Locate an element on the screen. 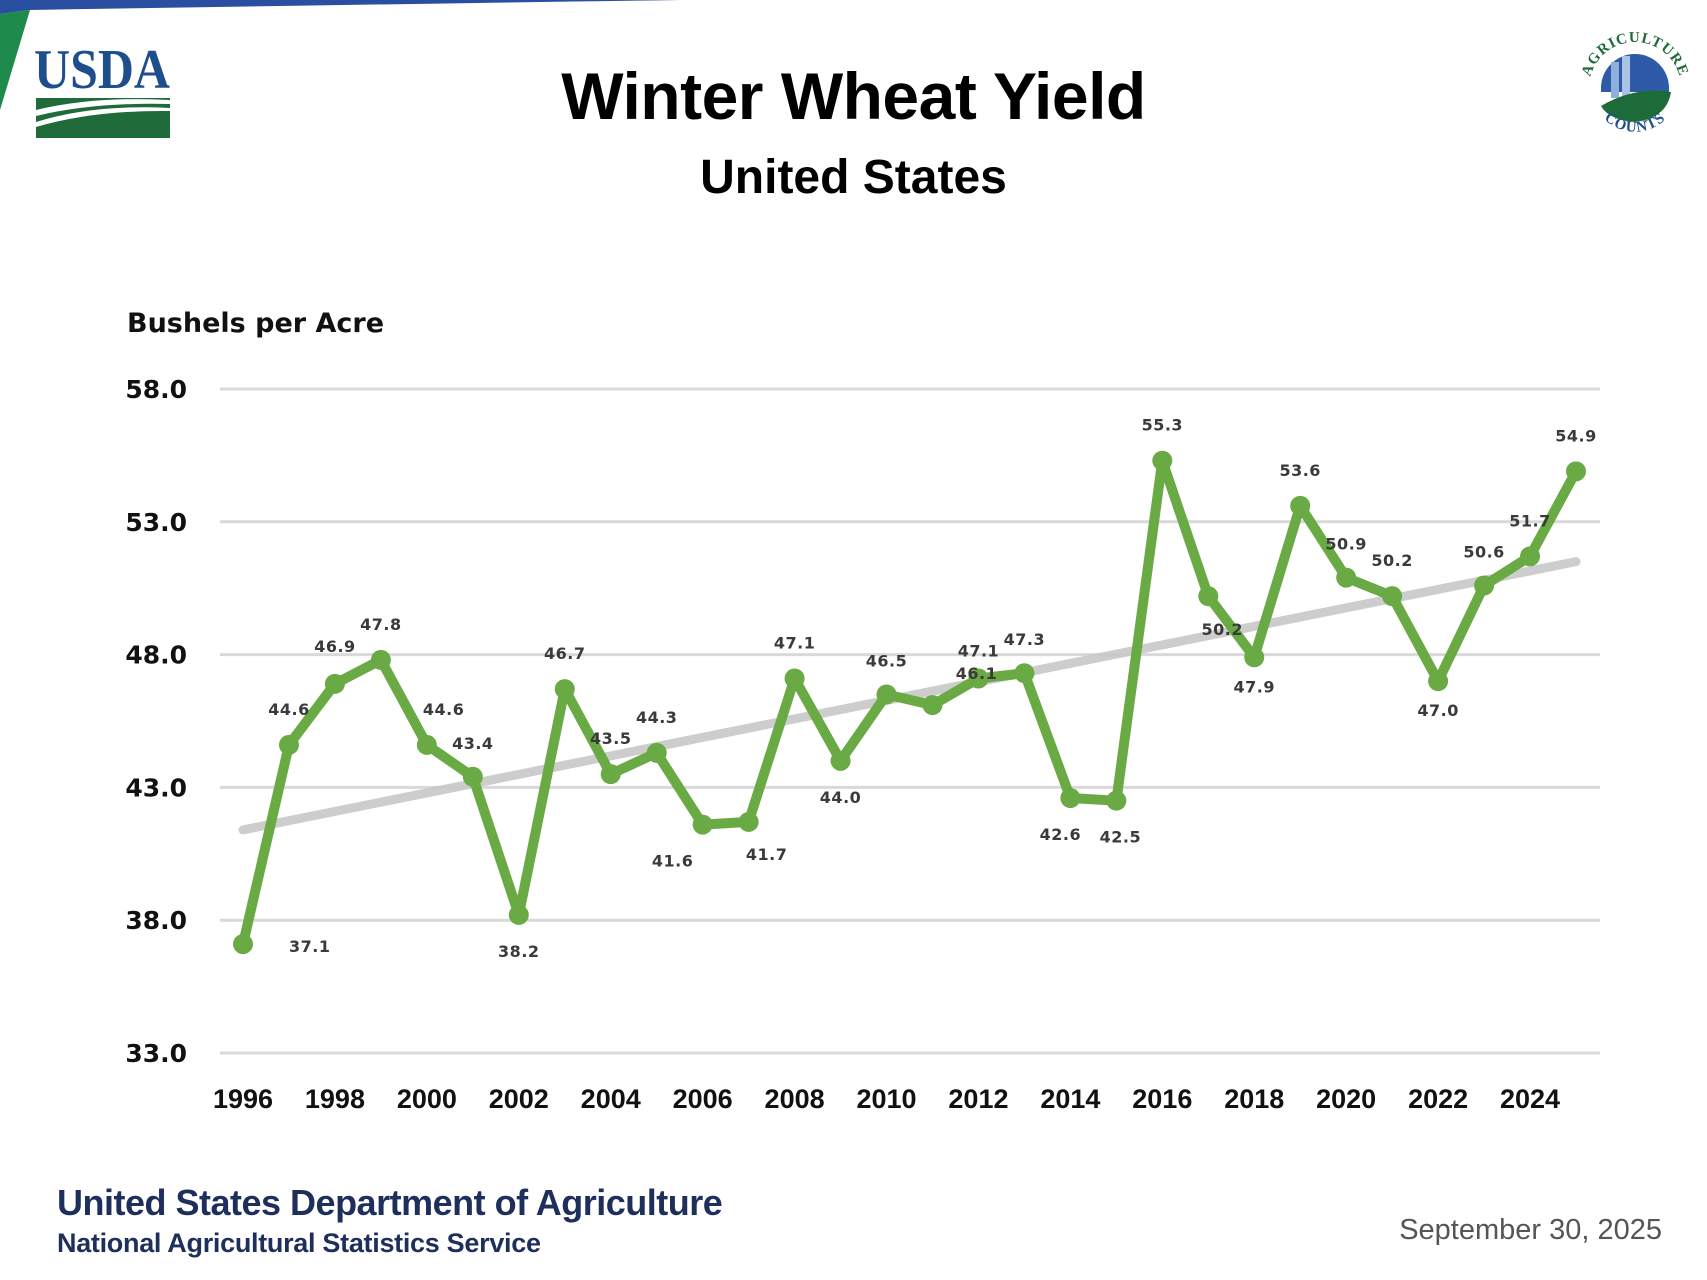  x-tick-label: 2022 is located at coordinates (1438, 1099).